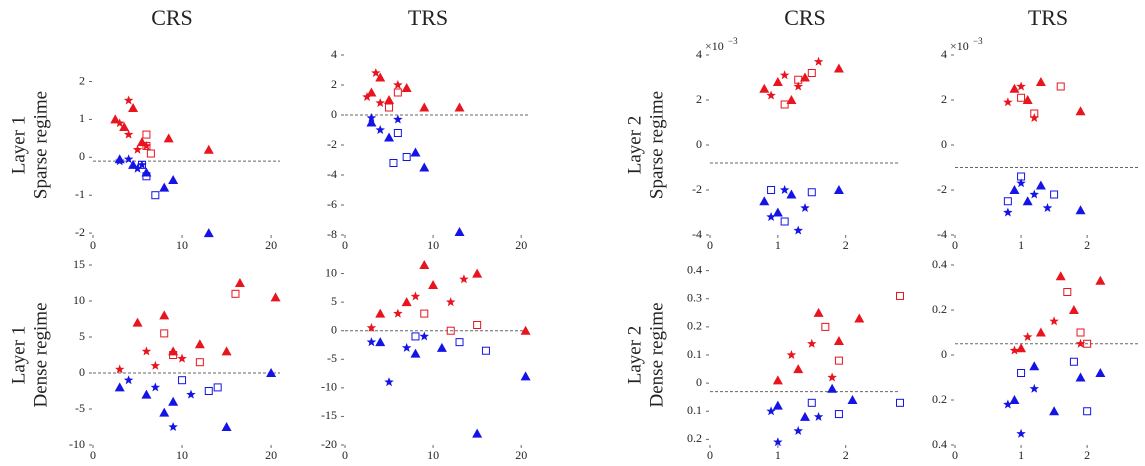  Describe the element at coordinates (939, 444) in the screenshot. I see `y-tick-label: 0.4` at that location.